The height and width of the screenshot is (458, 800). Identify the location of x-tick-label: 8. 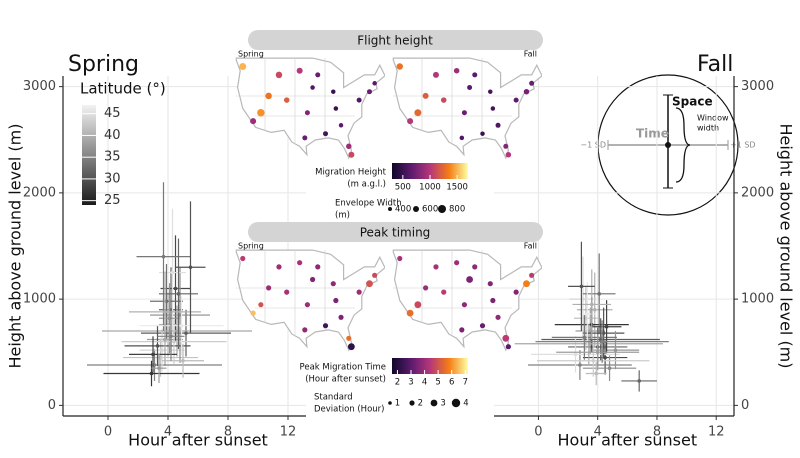
(657, 432).